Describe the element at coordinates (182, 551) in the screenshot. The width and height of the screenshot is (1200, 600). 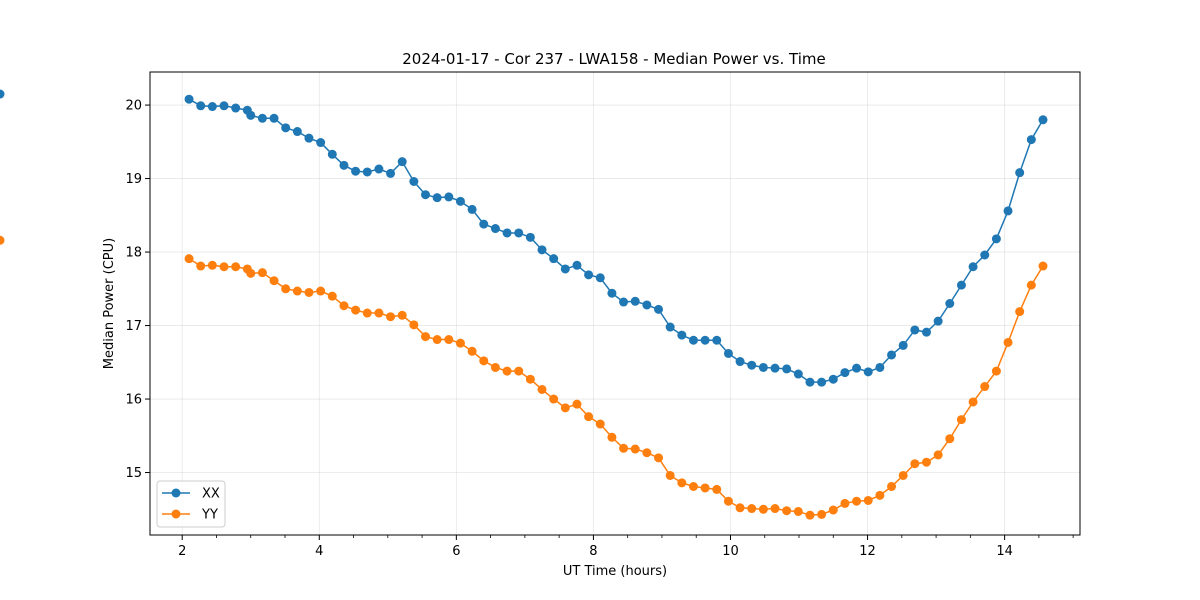
I see `x-tick-label: 2` at that location.